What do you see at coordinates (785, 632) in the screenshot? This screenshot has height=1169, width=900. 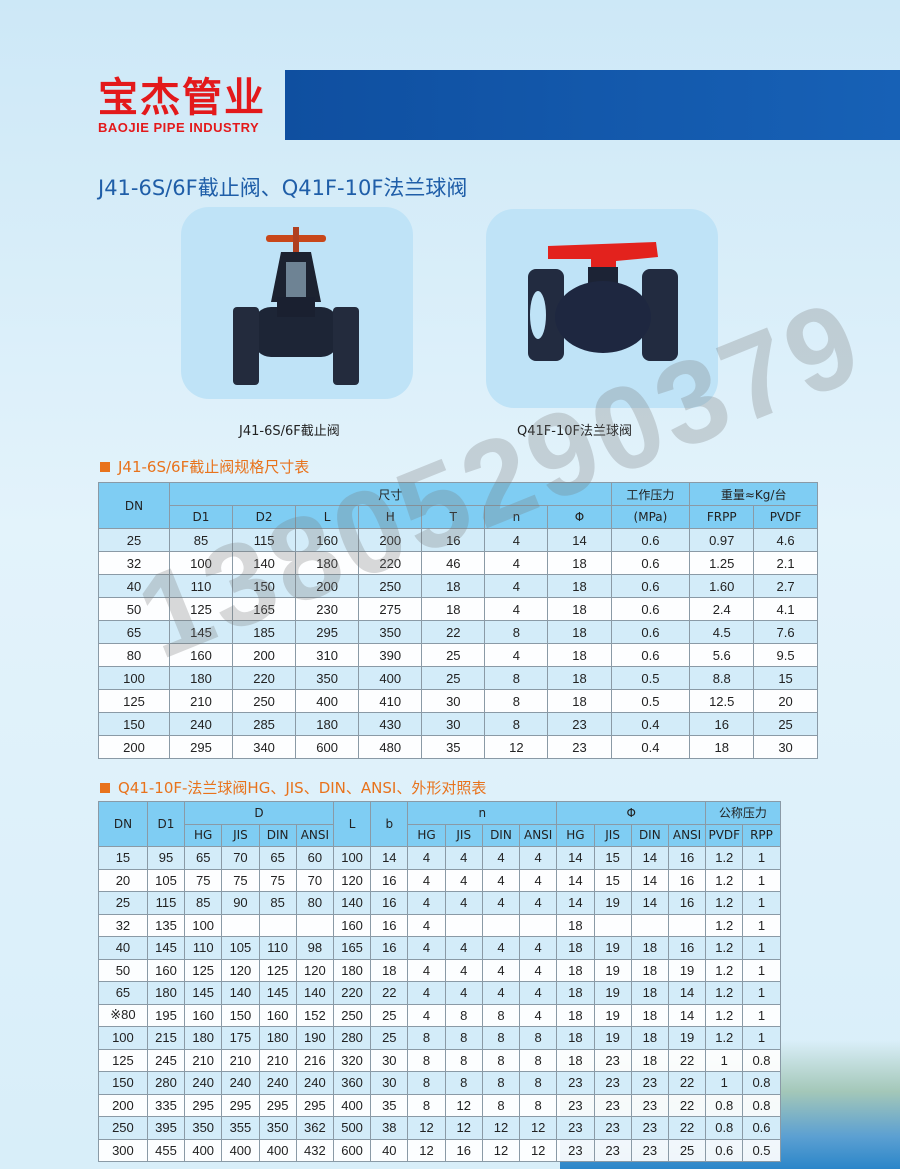 I see `table-cell: 7.6` at bounding box center [785, 632].